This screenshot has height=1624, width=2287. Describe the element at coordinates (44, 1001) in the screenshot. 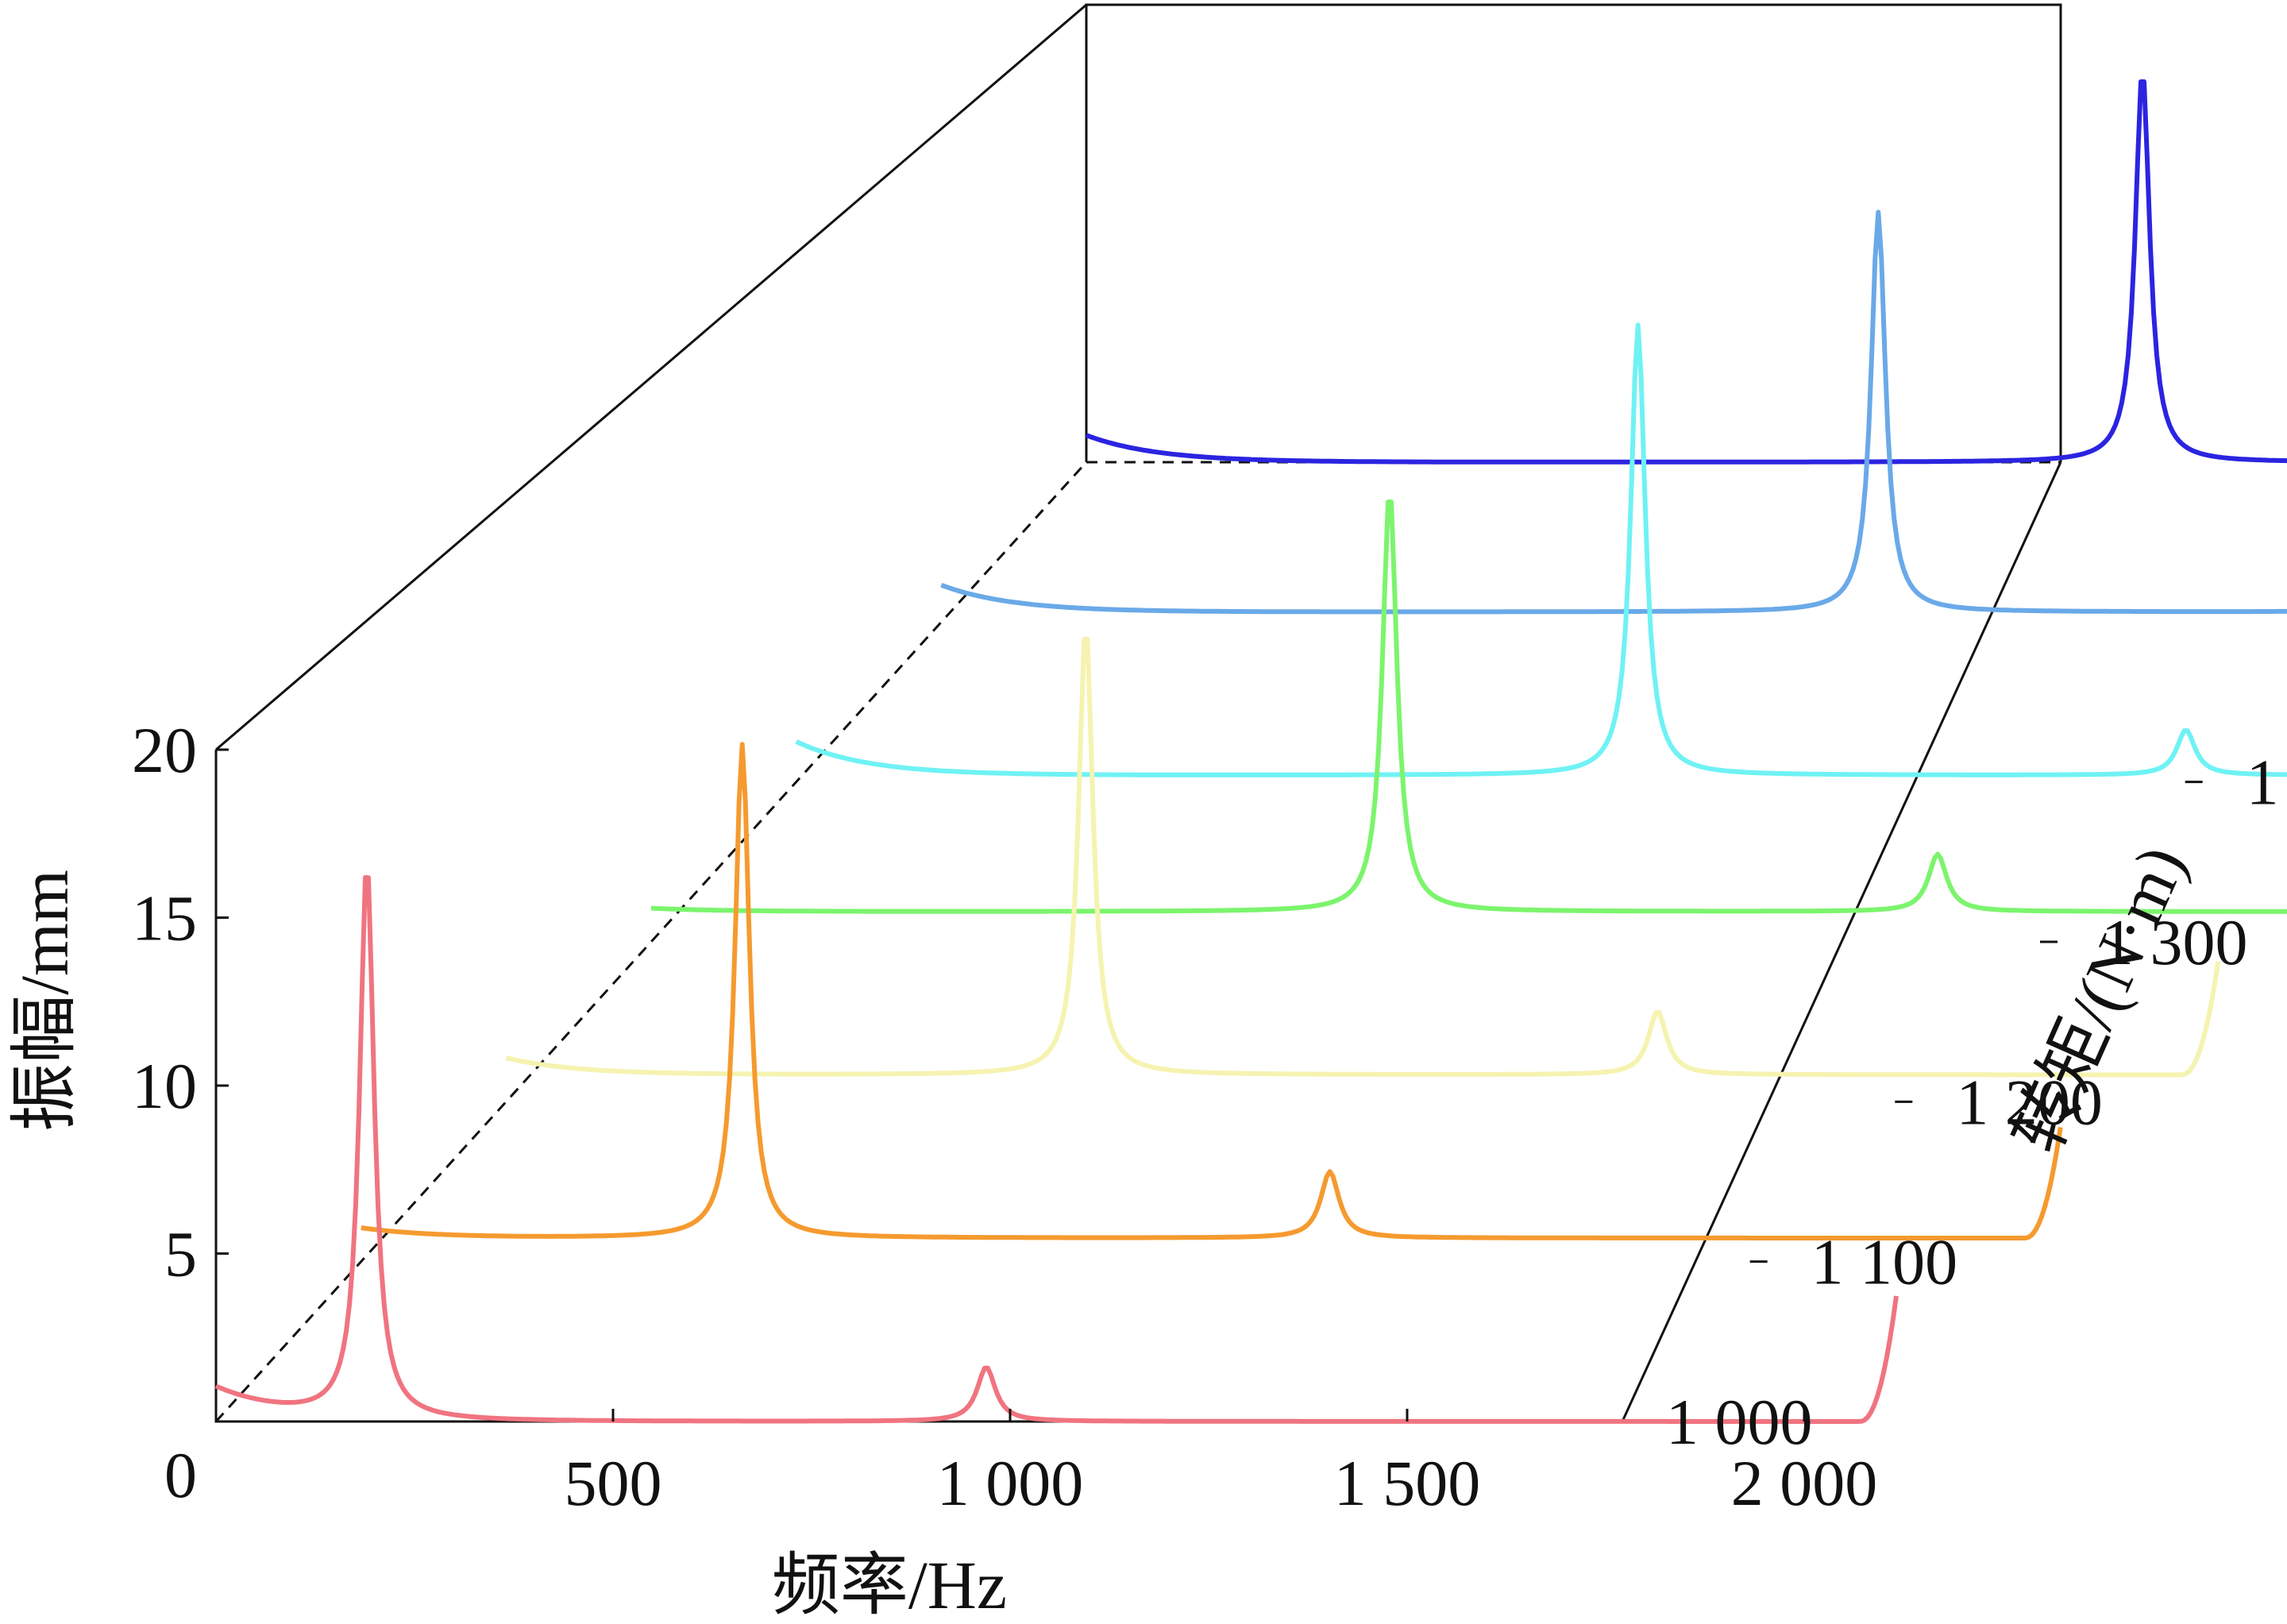

I see `y-axis-label: 振幅/mm` at that location.